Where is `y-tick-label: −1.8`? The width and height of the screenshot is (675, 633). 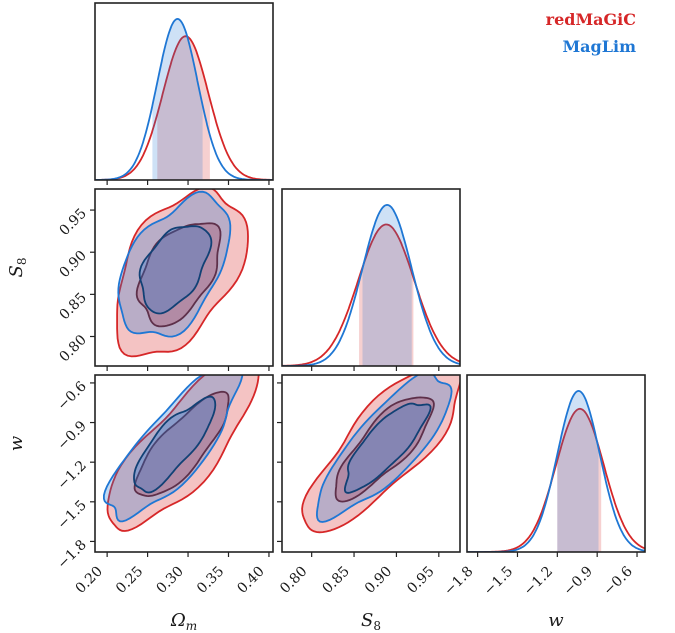 y-tick-label: −1.8 is located at coordinates (71, 554).